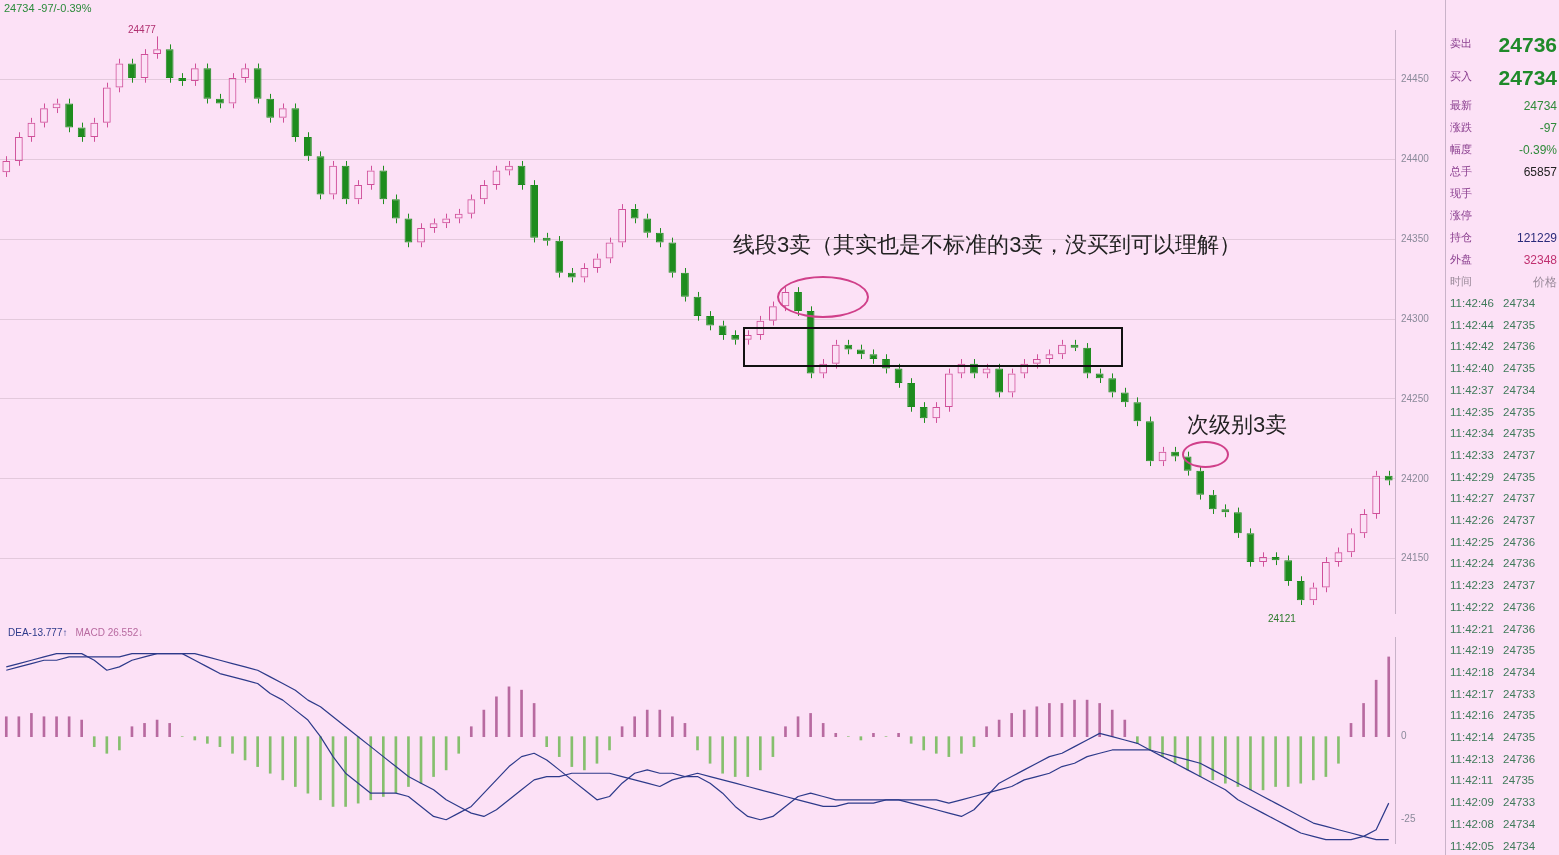  Describe the element at coordinates (1237, 424) in the screenshot. I see `annotation: 次级别3卖` at that location.